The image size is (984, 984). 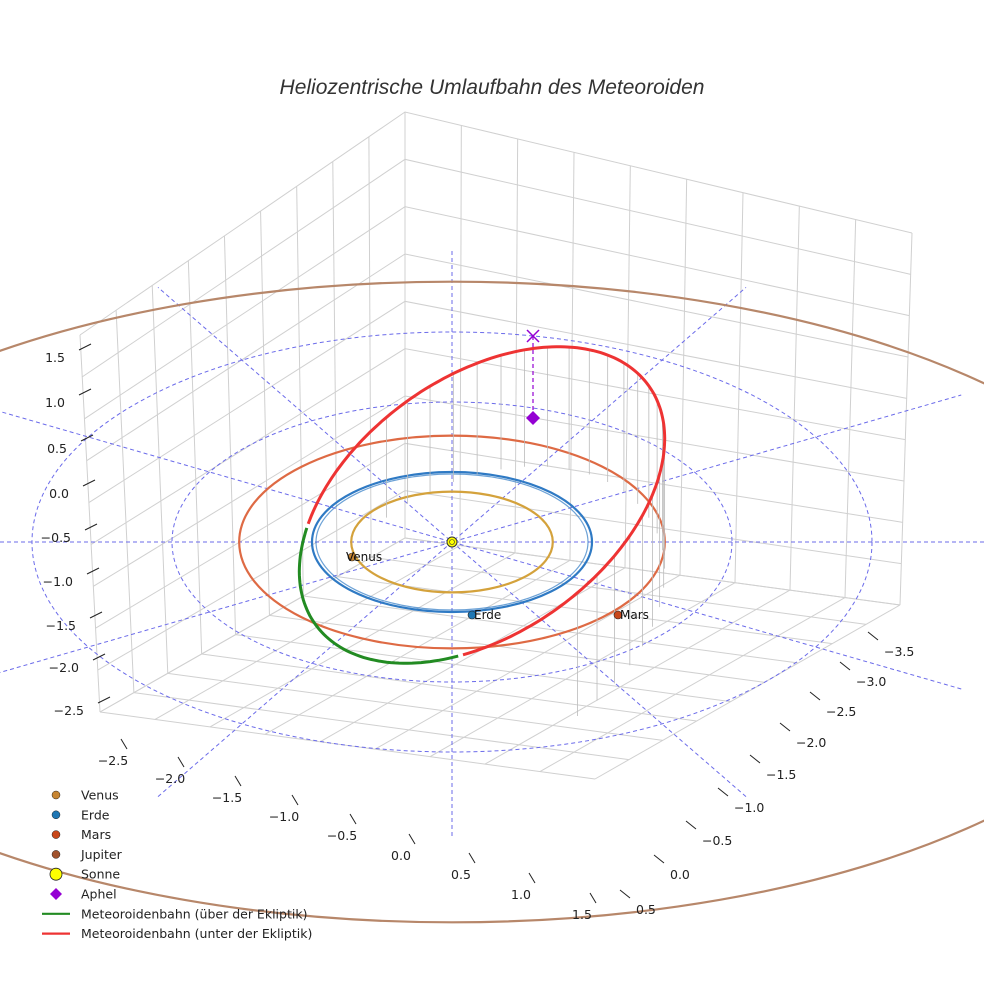 I want to click on x-tick-label: −0.5, so click(x=342, y=835).